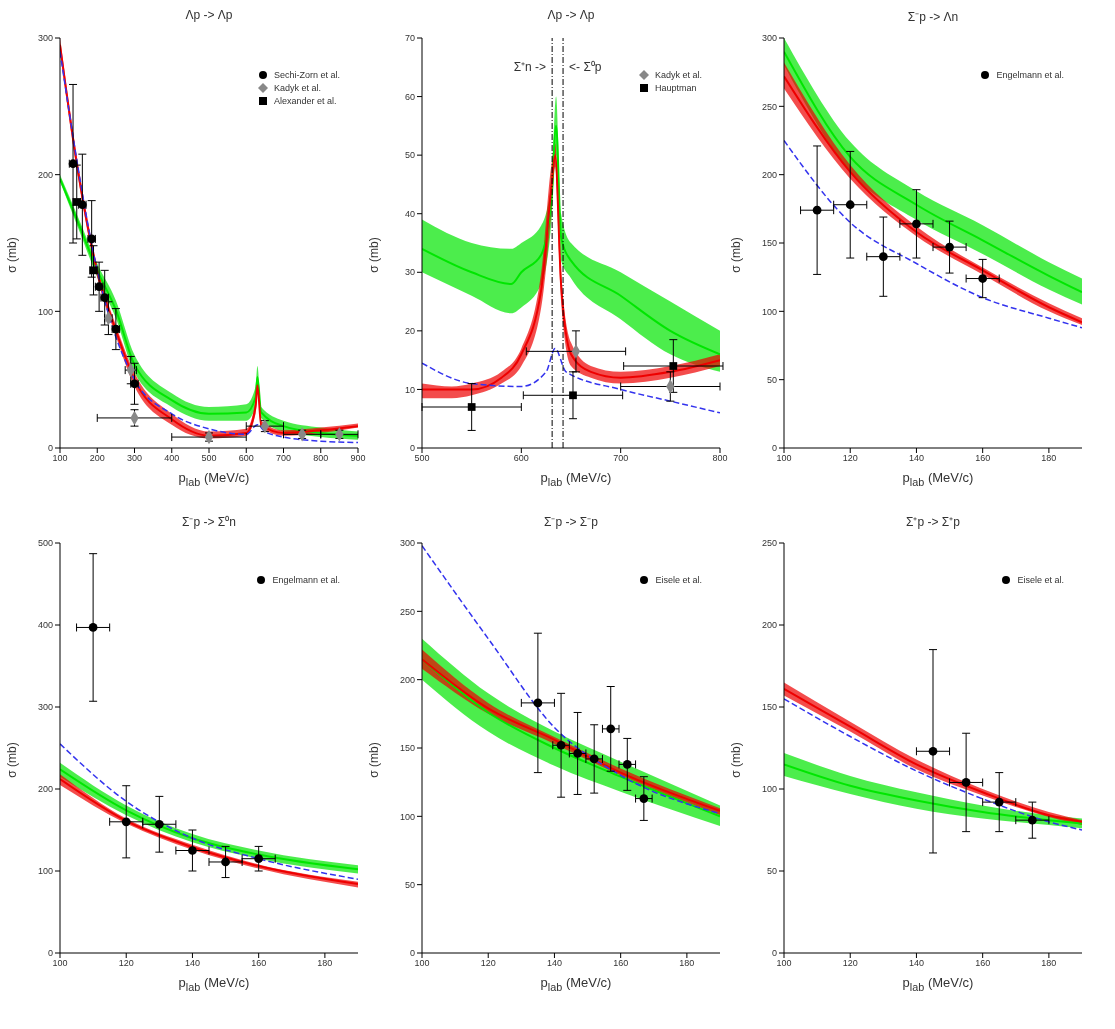  Describe the element at coordinates (358, 458) in the screenshot. I see `x-tick-label: 900` at that location.